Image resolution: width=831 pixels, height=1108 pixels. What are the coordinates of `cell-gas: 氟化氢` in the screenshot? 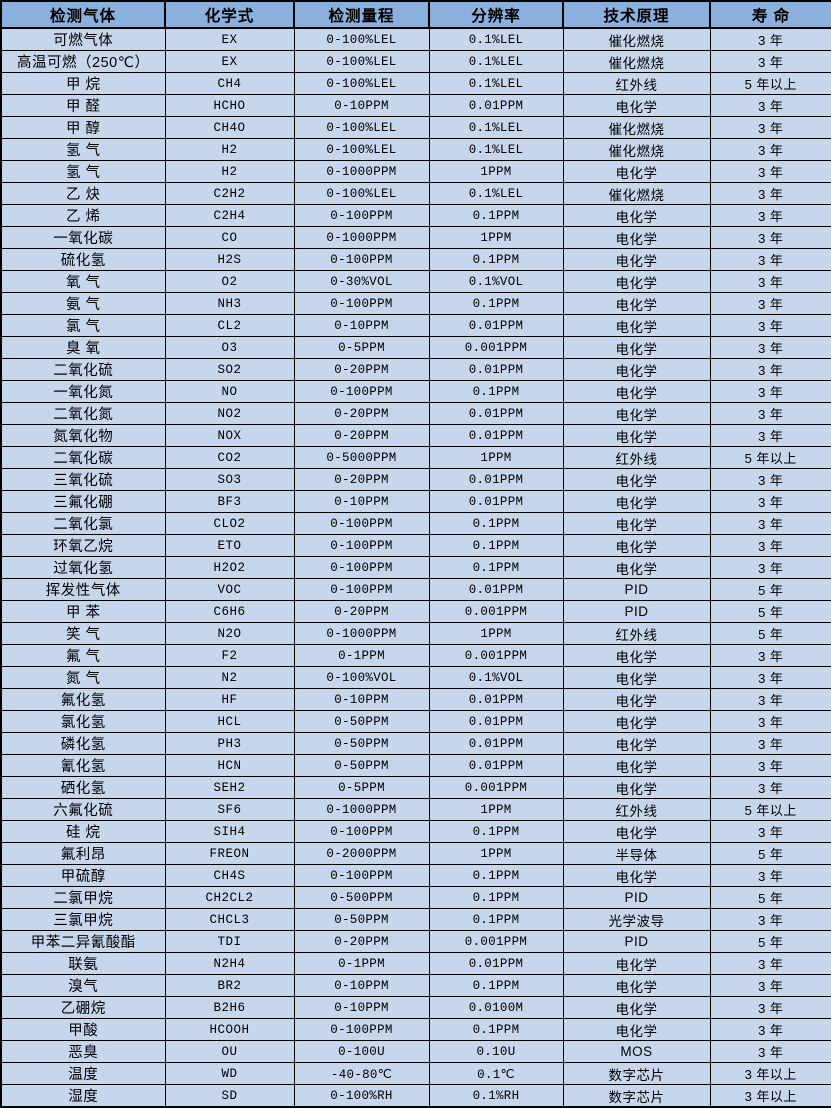 It's located at (83, 699).